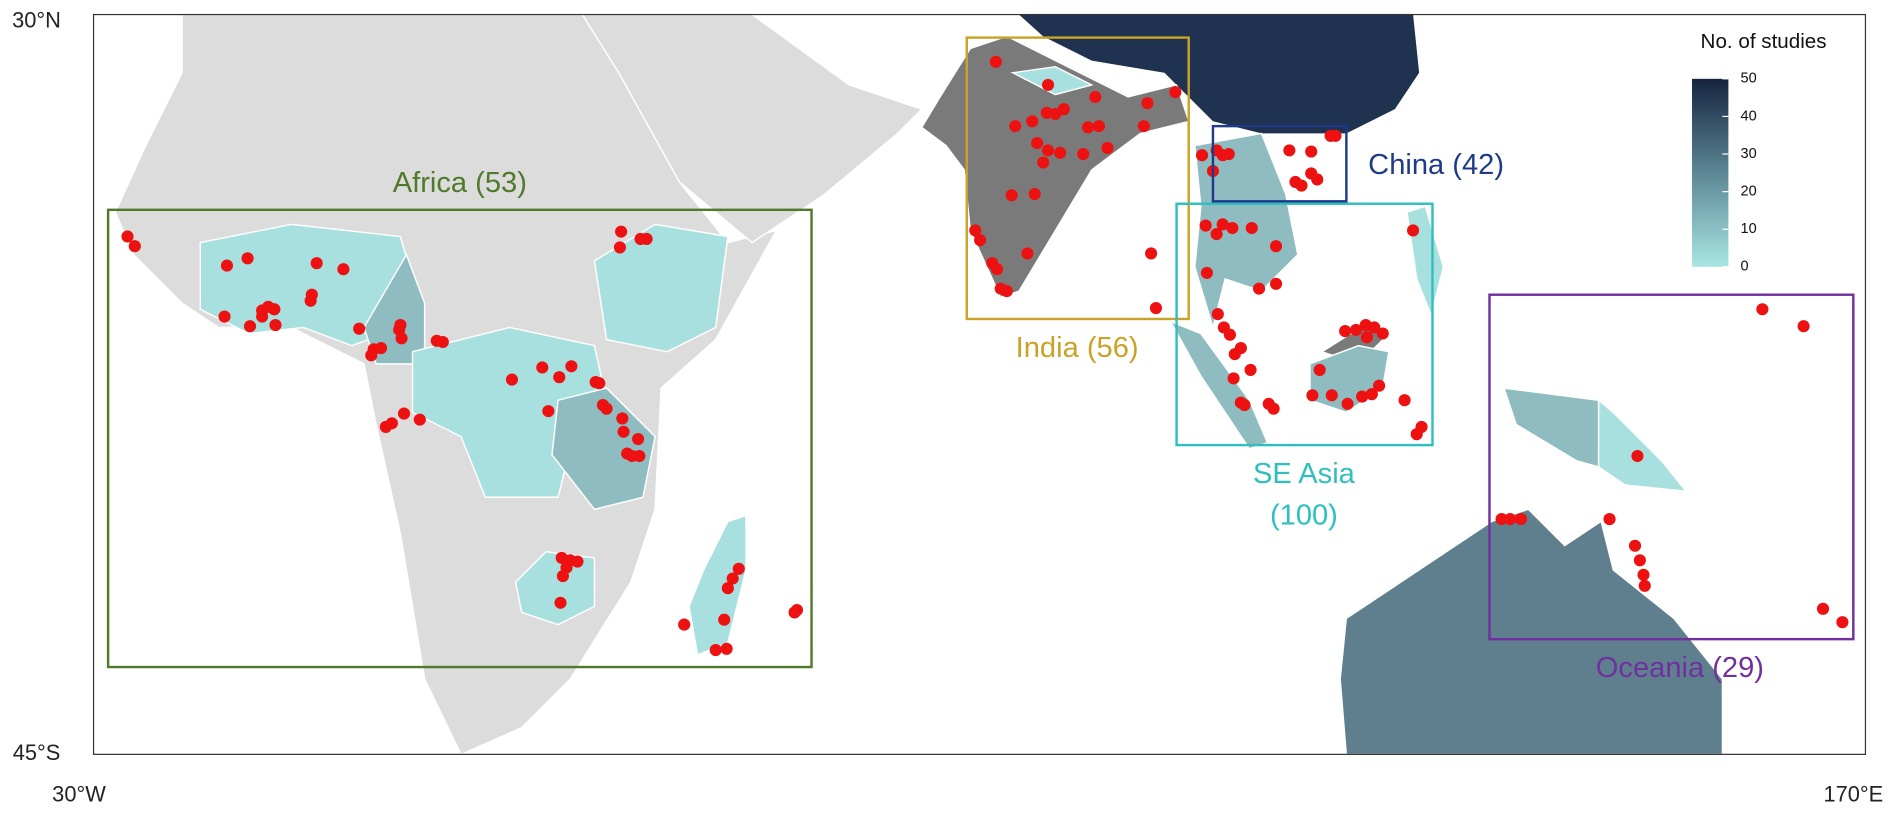  Describe the element at coordinates (752, 129) in the screenshot. I see `arabia` at that location.